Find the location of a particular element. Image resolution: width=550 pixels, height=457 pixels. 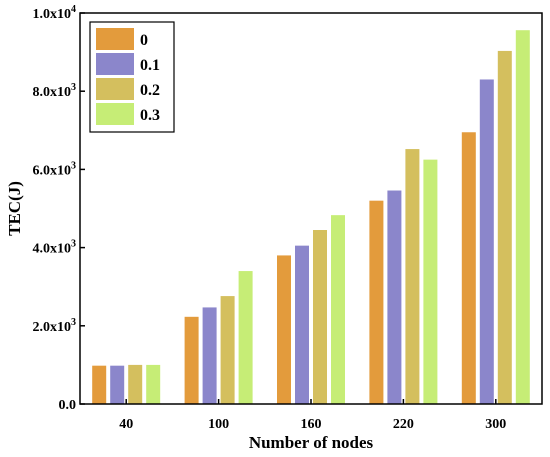

legend-label: 0 is located at coordinates (144, 40).